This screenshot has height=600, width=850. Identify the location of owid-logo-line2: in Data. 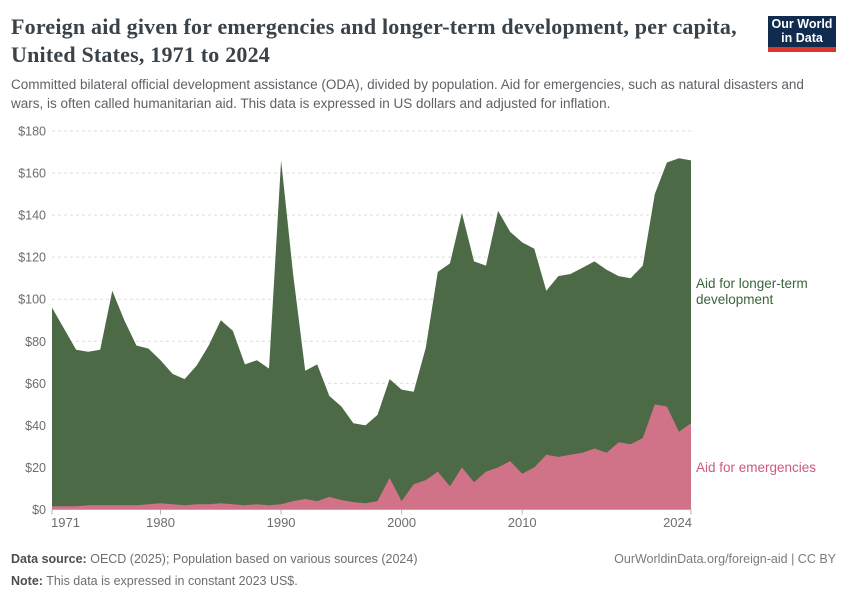
(802, 37).